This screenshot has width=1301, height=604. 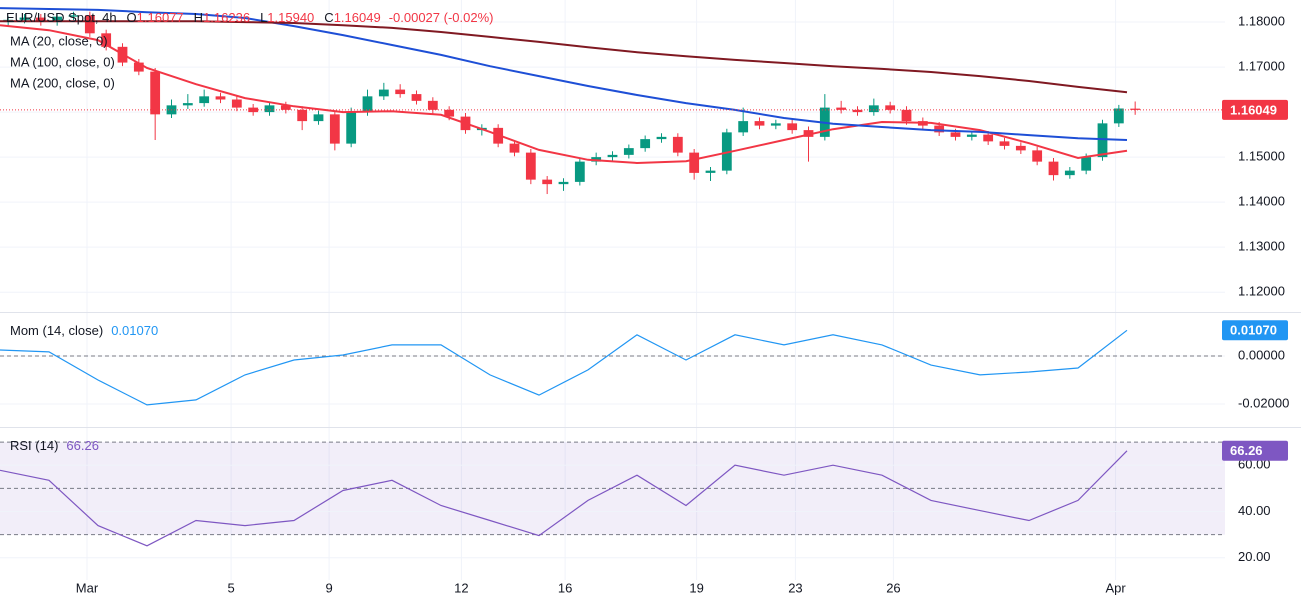 I want to click on ohlc-value: 1.16236, so click(x=226, y=17).